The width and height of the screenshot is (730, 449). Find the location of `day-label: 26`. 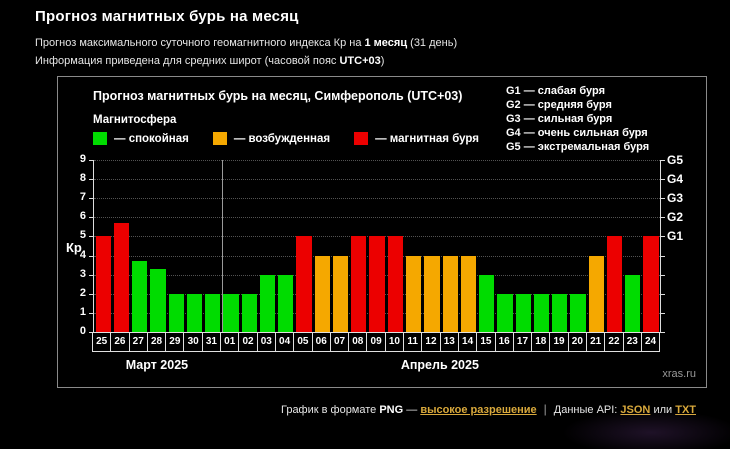

day-label: 26 is located at coordinates (120, 342).